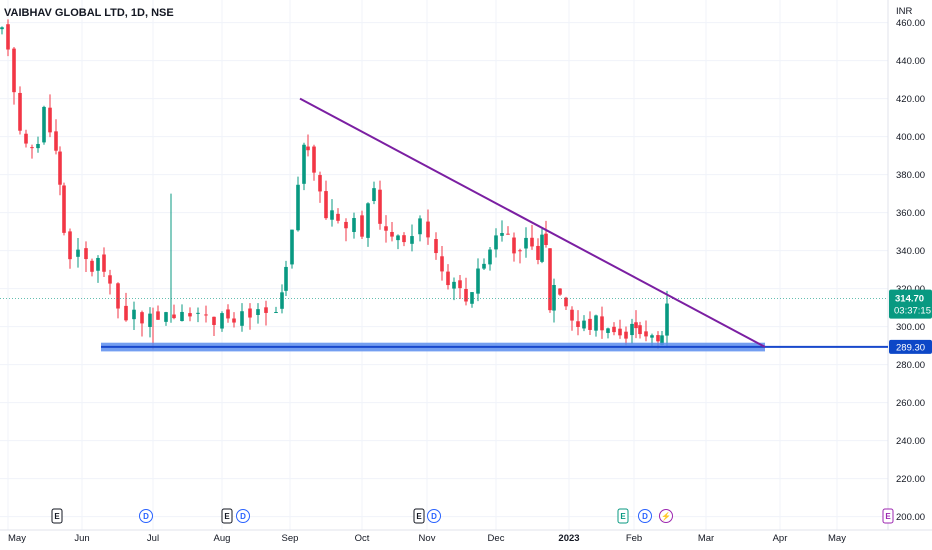 This screenshot has height=550, width=932. Describe the element at coordinates (912, 311) in the screenshot. I see `countdown-timer: 03:37:15` at that location.